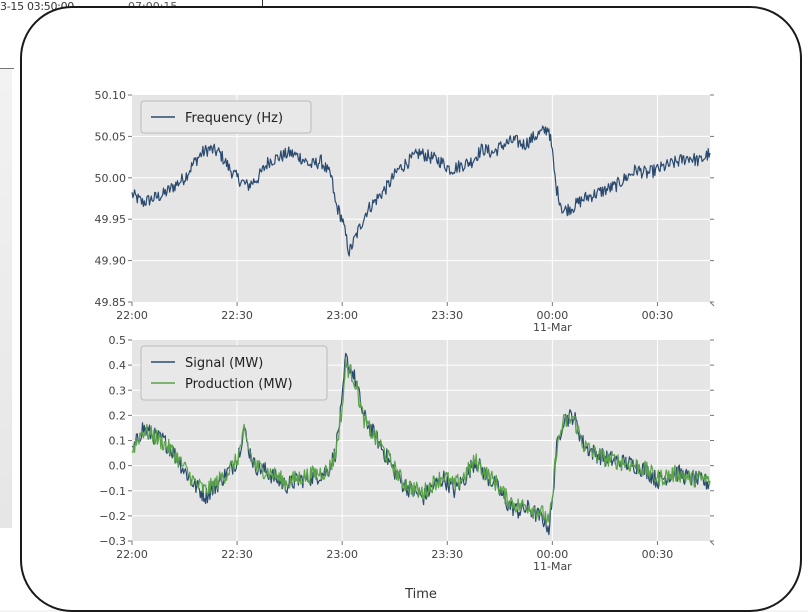 This screenshot has width=808, height=612. What do you see at coordinates (118, 441) in the screenshot?
I see `y-tick-label: 0.1` at bounding box center [118, 441].